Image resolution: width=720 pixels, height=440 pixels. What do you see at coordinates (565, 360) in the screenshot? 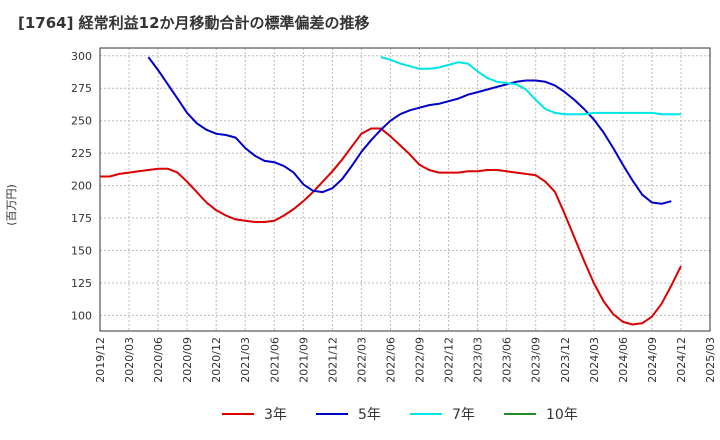
I see `x-tick-label: 2023/12` at bounding box center [565, 360].